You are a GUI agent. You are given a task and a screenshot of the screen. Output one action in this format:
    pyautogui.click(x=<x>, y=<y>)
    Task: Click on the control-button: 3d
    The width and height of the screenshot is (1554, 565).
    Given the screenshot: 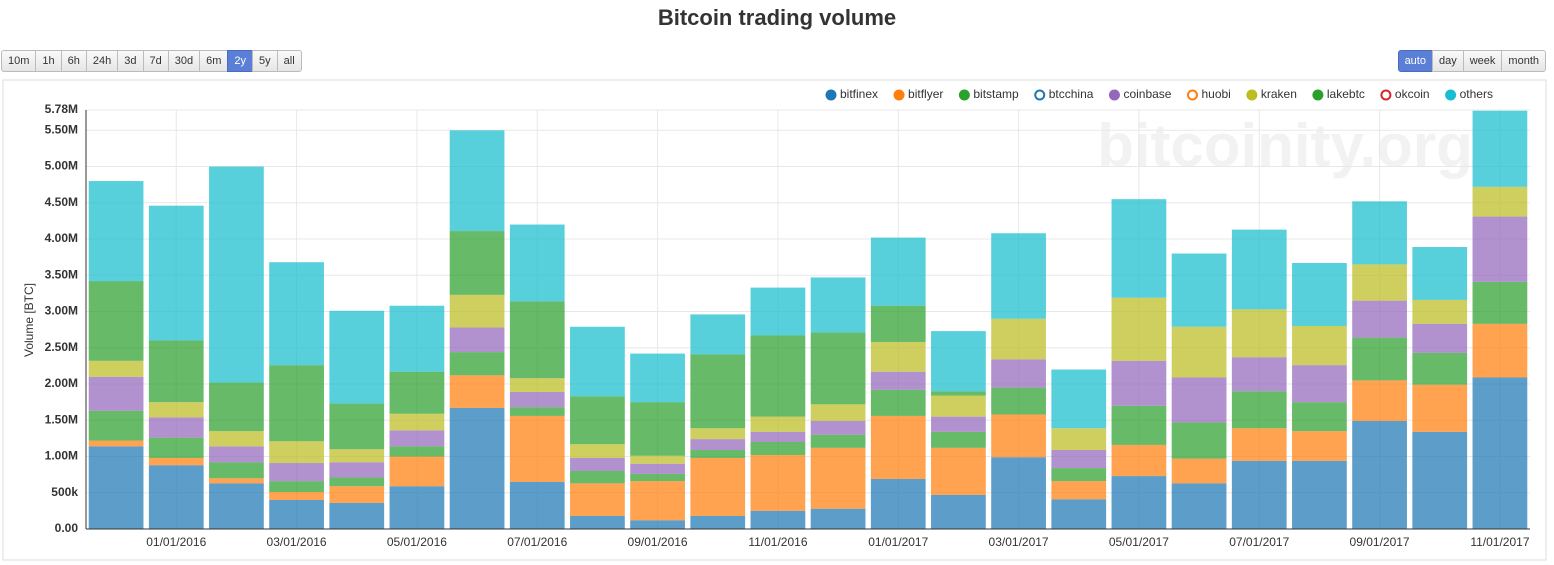 What is the action you would take?
    pyautogui.click(x=130, y=61)
    